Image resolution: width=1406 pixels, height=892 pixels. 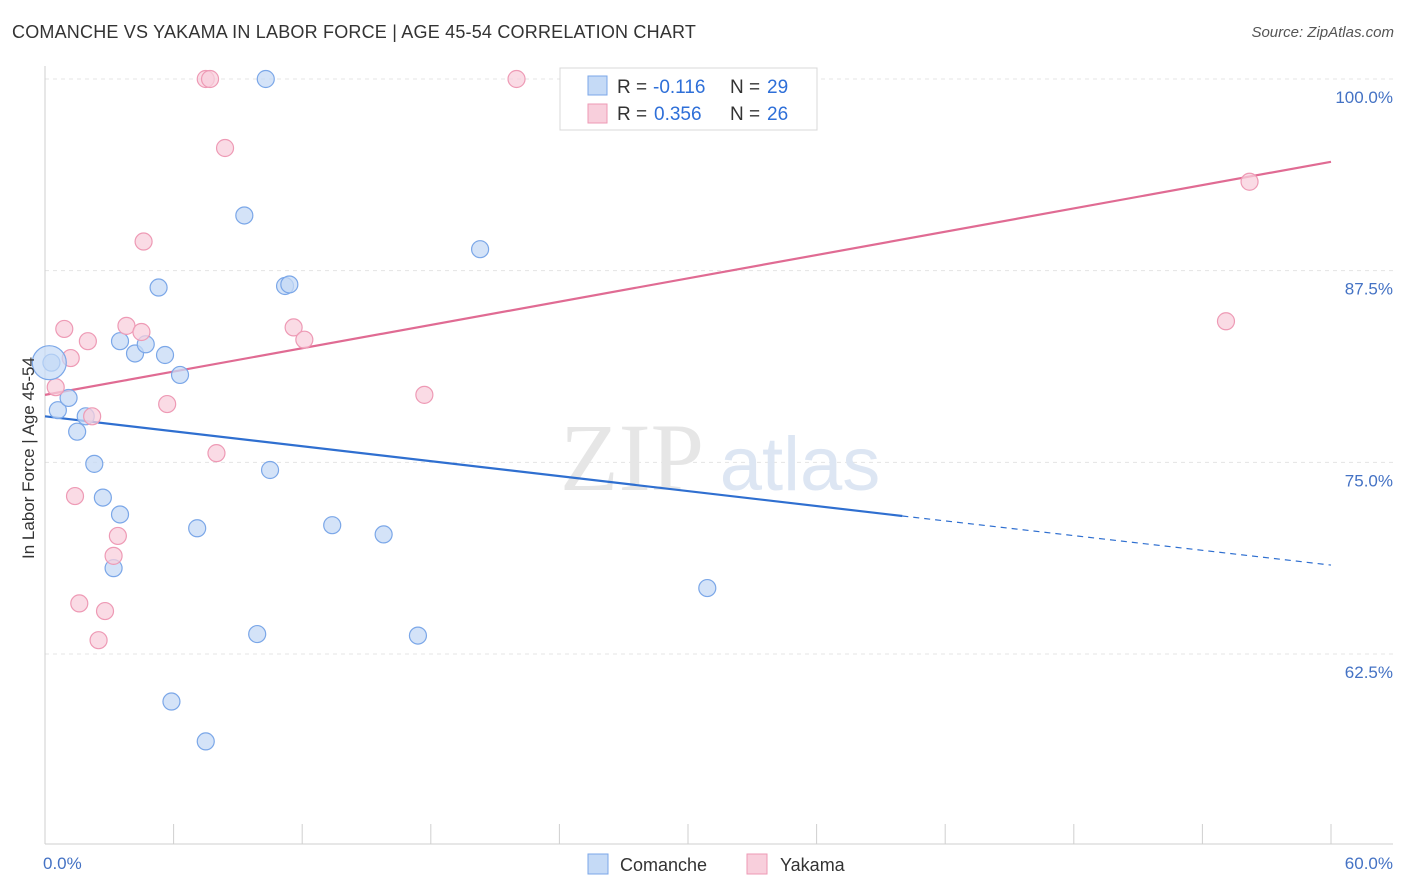 What do you see at coordinates (757, 864) in the screenshot?
I see `bottom-swatch-yakama` at bounding box center [757, 864].